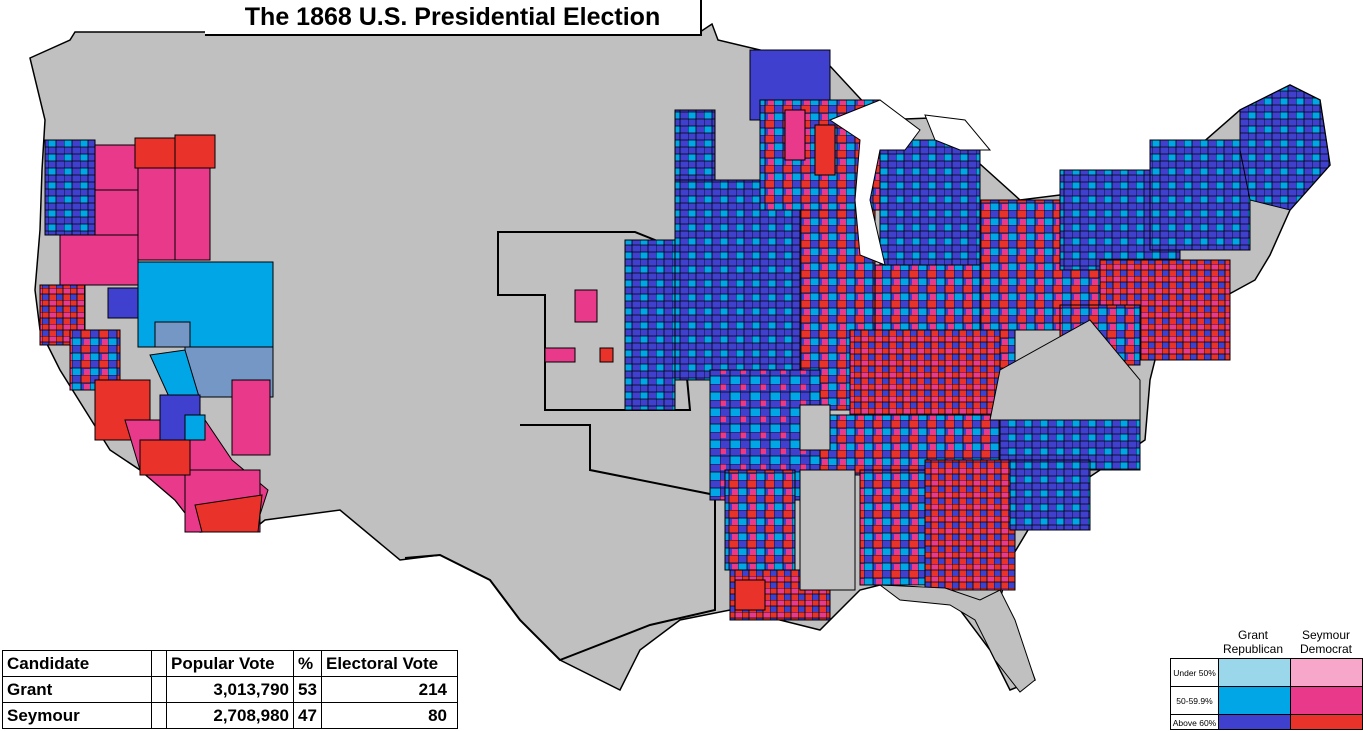  Describe the element at coordinates (1325, 649) in the screenshot. I see `legend-seymour-party: Democrat` at that location.